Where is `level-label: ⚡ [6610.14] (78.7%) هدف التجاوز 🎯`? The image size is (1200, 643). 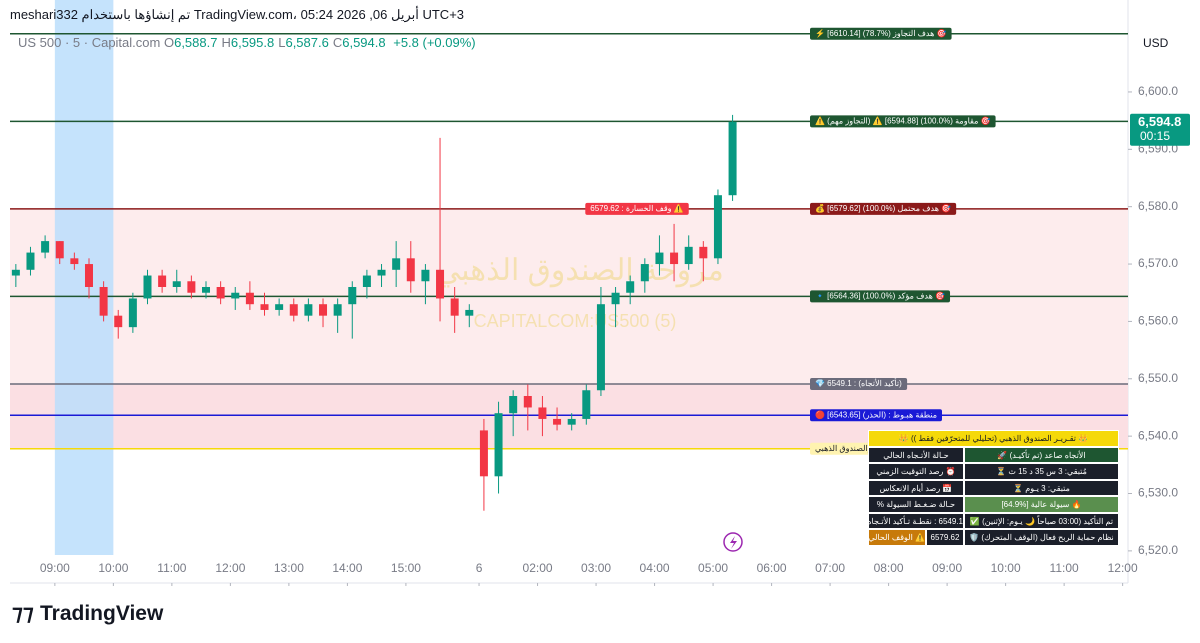
level-label: ⚡ [6610.14] (78.7%) هدف التجاوز 🎯 is located at coordinates (881, 33).